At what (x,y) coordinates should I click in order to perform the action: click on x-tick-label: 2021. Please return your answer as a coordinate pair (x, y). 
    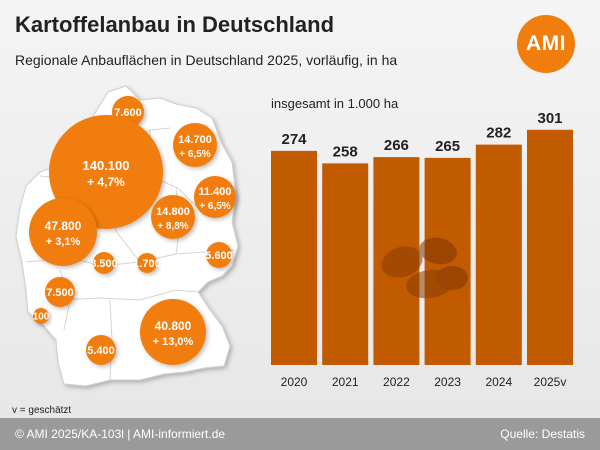
    Looking at the image, I should click on (345, 382).